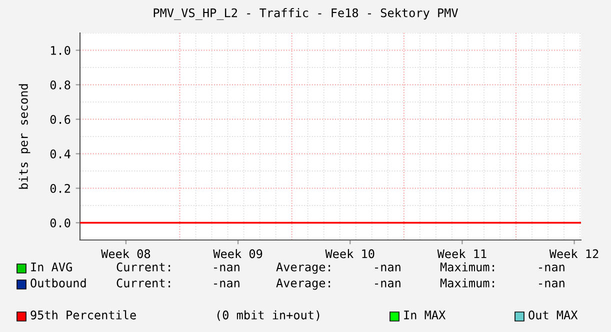 The height and width of the screenshot is (332, 611). What do you see at coordinates (553, 315) in the screenshot?
I see `legend-label: Out MAX` at bounding box center [553, 315].